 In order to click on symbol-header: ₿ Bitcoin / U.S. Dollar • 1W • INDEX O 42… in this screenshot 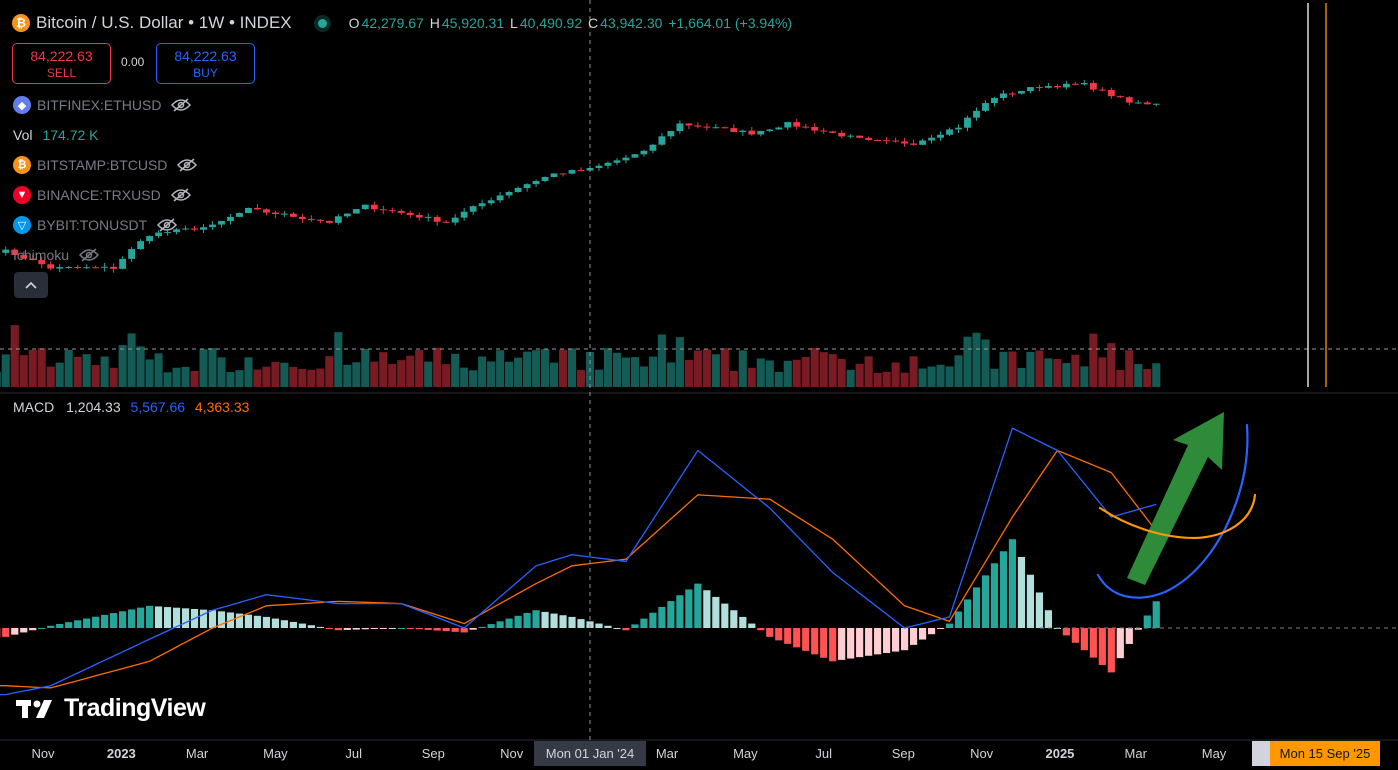, I will do `click(403, 23)`.